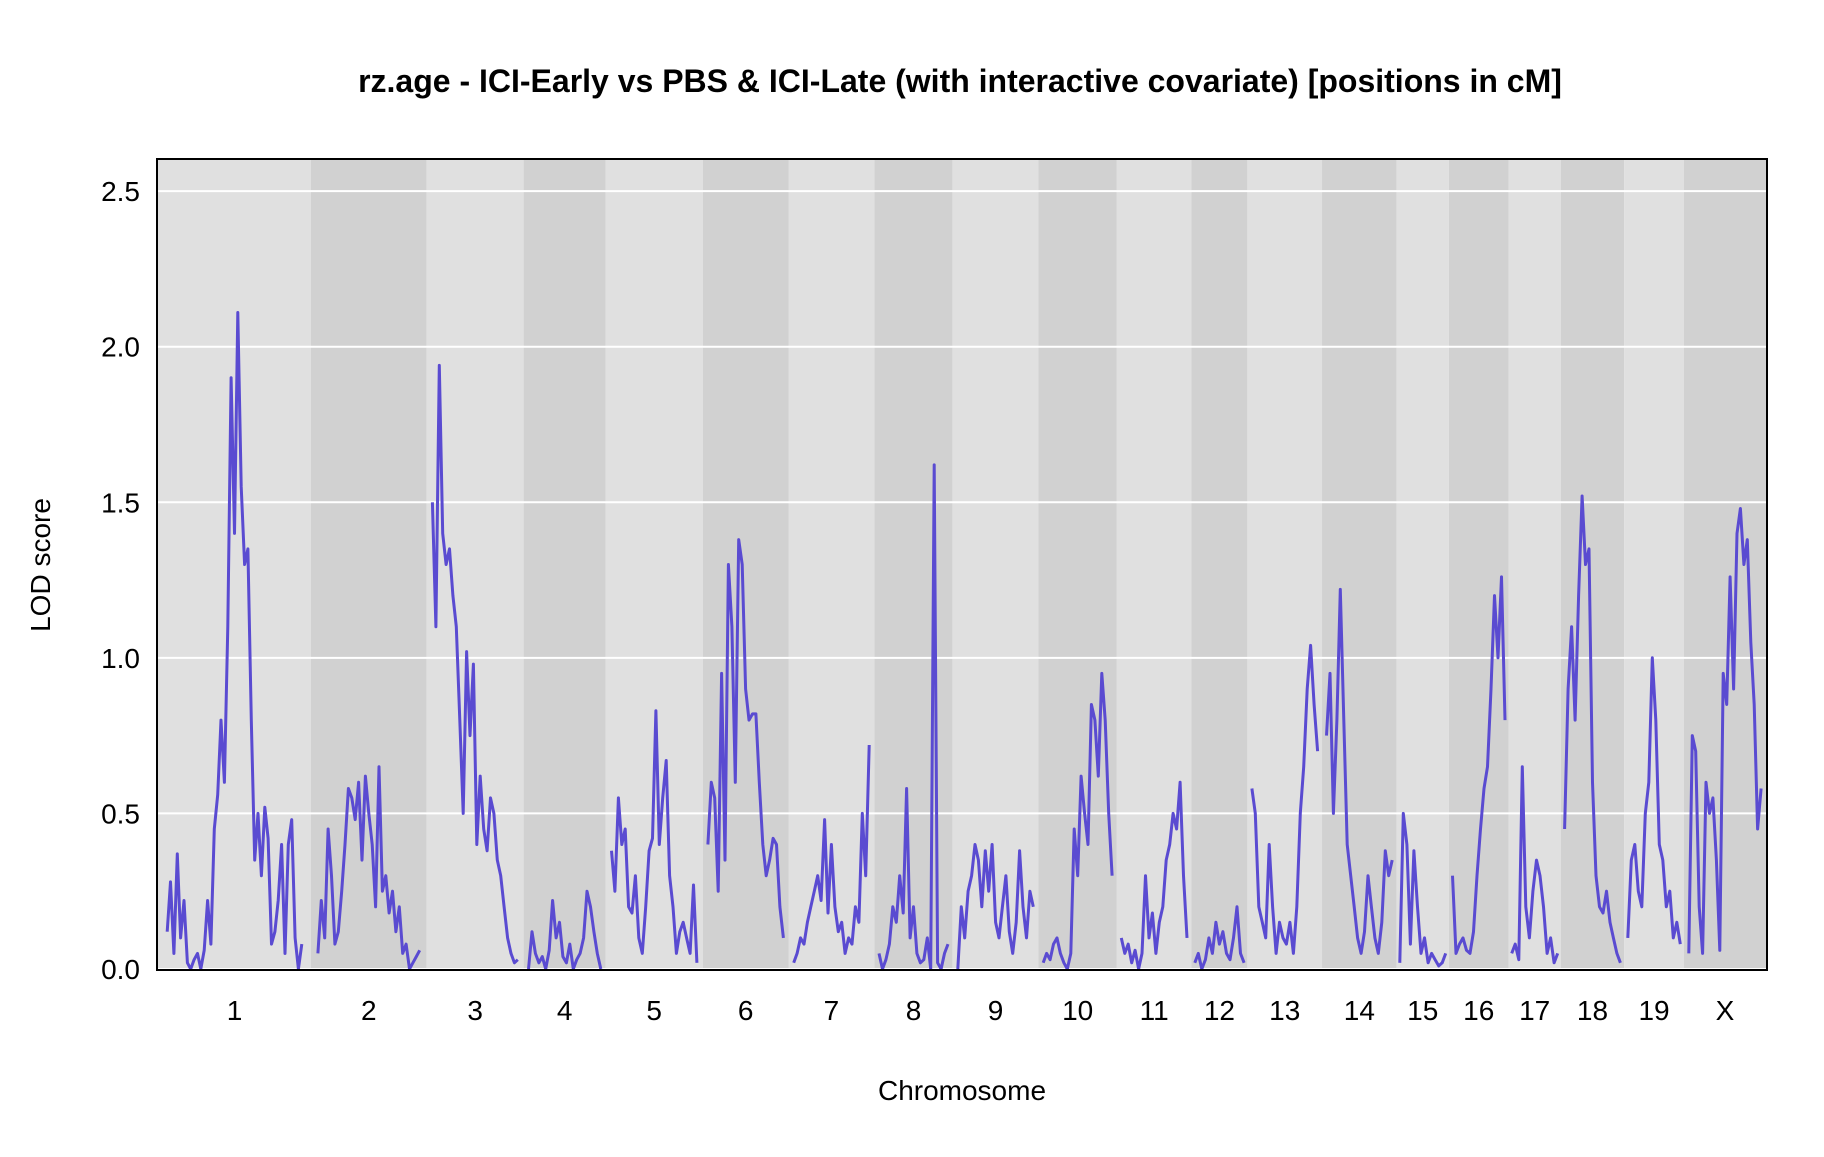 This screenshot has height=1157, width=1824. What do you see at coordinates (120, 580) in the screenshot?
I see `y-axis-ticks: 0.0 0.5 1.0 1.5 2.0 2.5` at bounding box center [120, 580].